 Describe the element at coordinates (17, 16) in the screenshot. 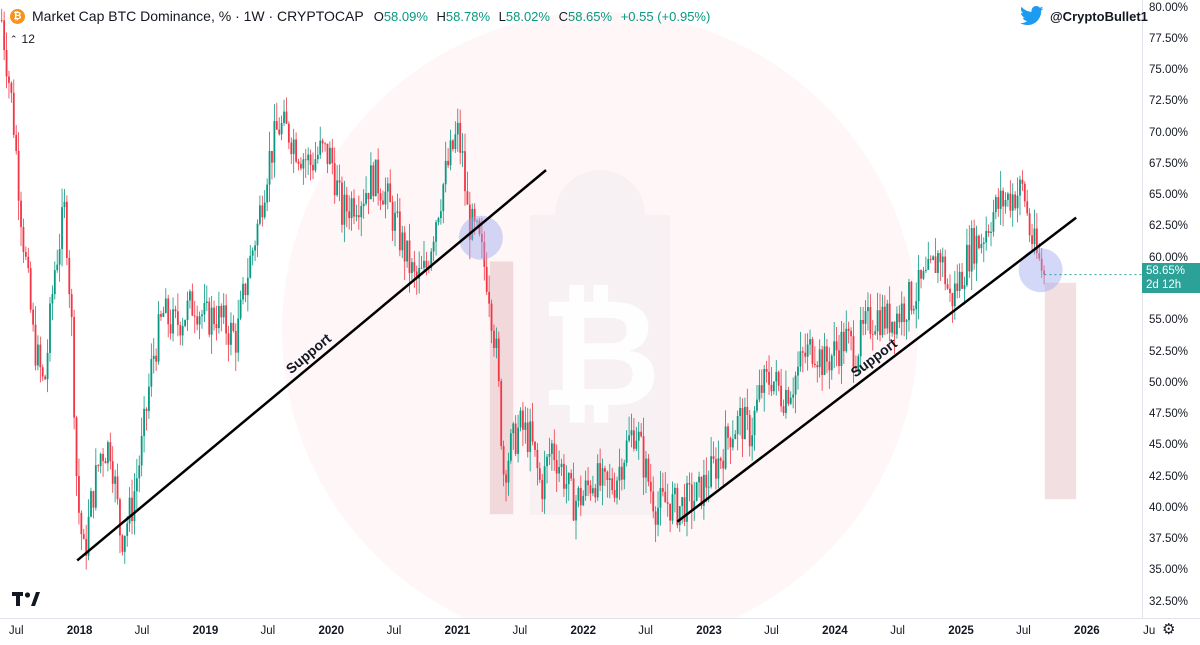

I see `bitcoin-icon: ₿` at that location.